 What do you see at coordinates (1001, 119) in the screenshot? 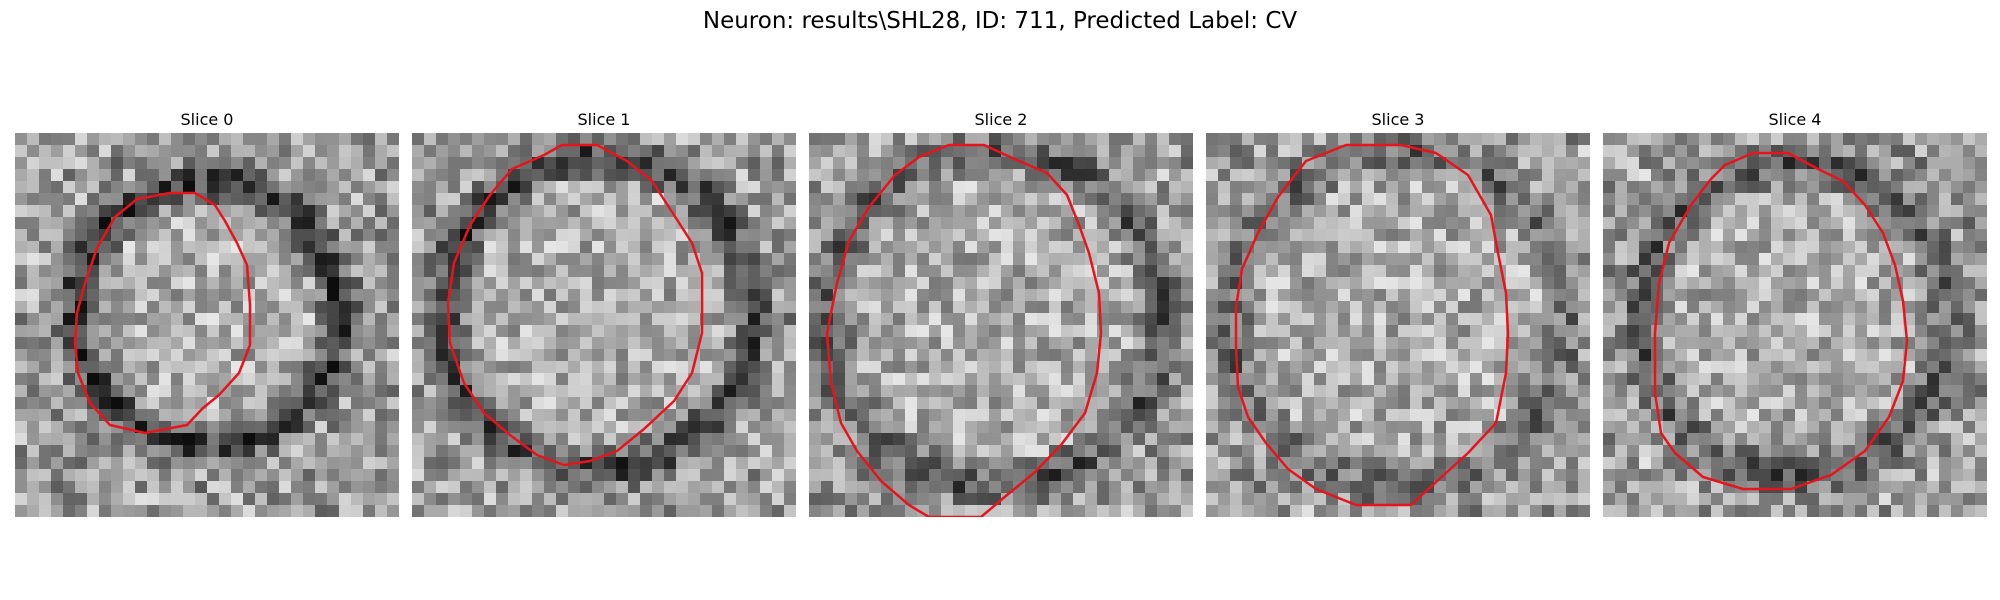
I see `slice-title-2: Slice 2` at bounding box center [1001, 119].